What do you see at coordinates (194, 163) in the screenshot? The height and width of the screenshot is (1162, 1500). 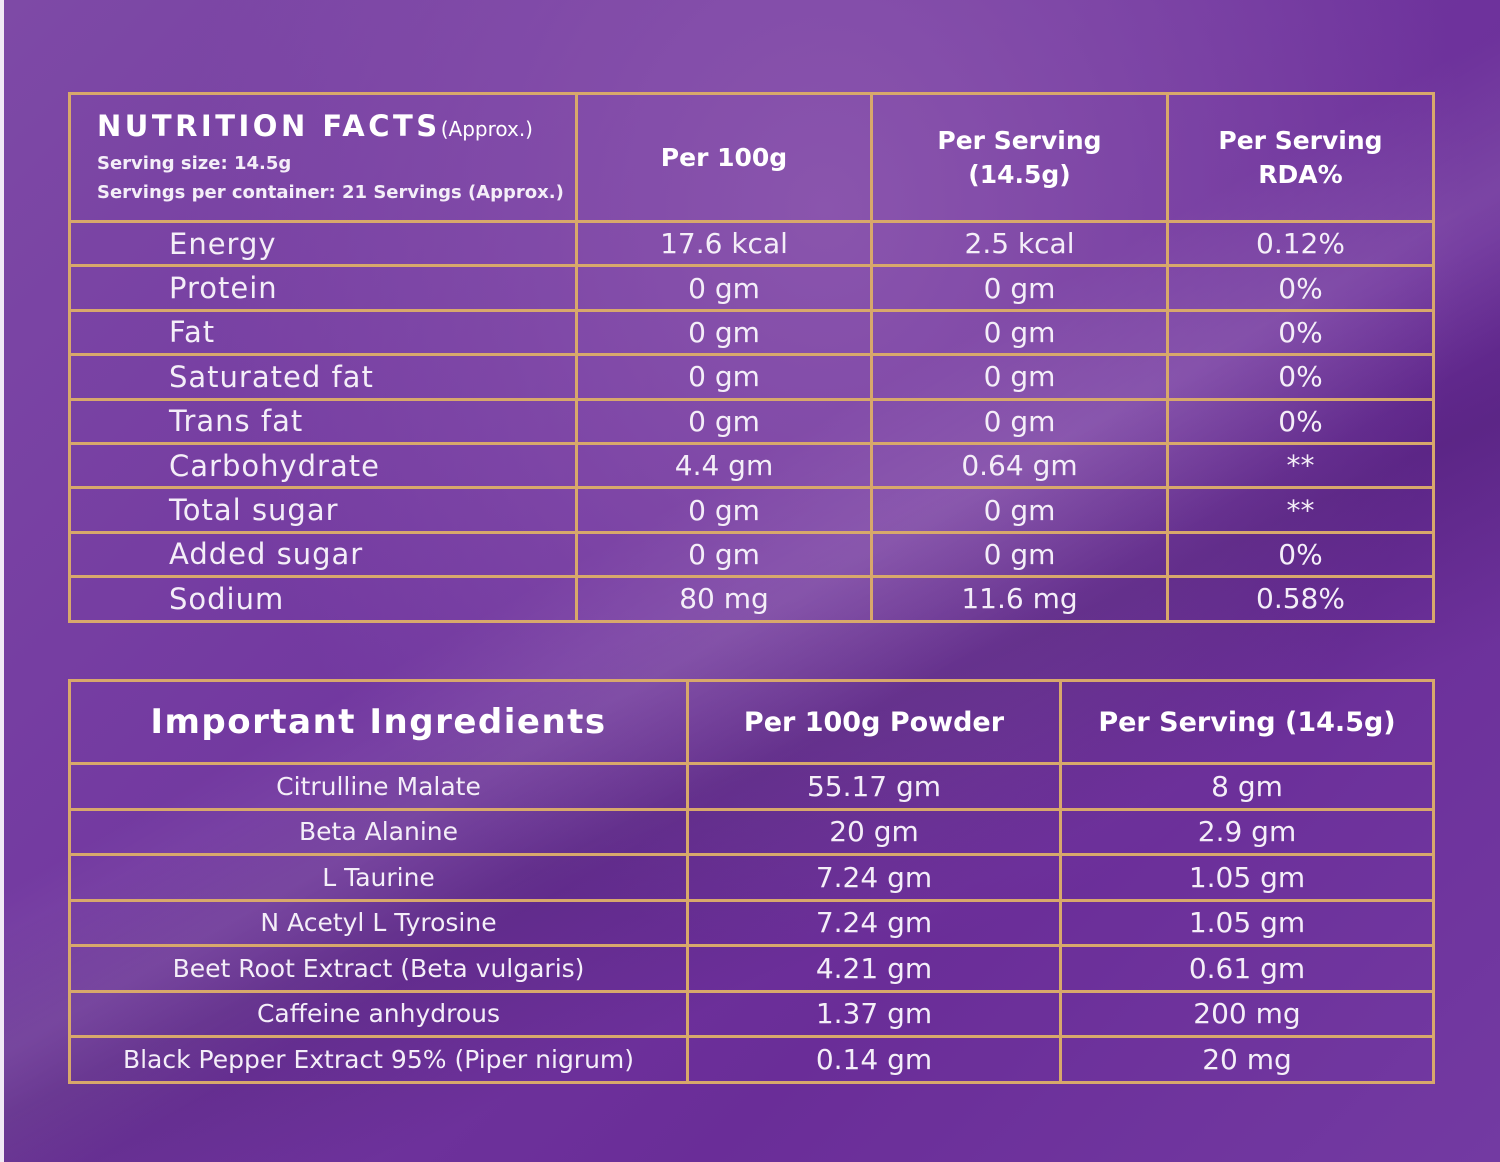 I see `serving-size: Serving size: 14.5g` at bounding box center [194, 163].